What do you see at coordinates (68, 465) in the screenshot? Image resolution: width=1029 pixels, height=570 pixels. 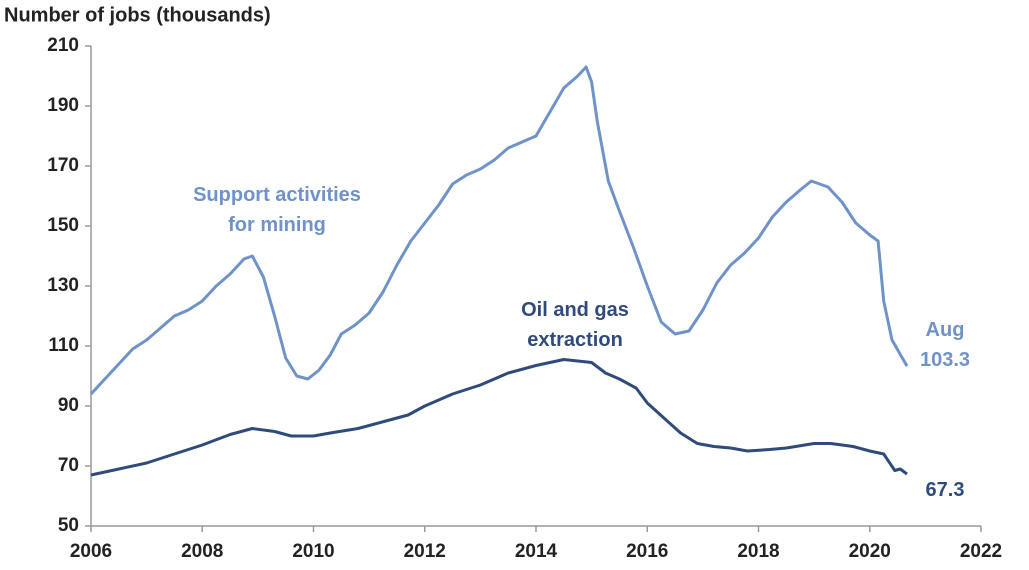 I see `y-tick-label: 70` at bounding box center [68, 465].